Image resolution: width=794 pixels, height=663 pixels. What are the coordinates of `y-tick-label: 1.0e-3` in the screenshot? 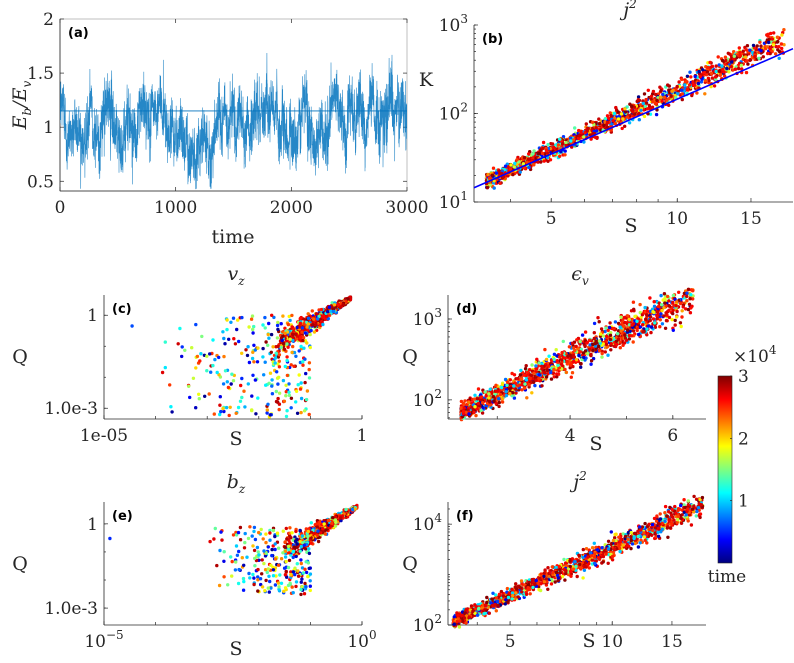 It's located at (71, 609).